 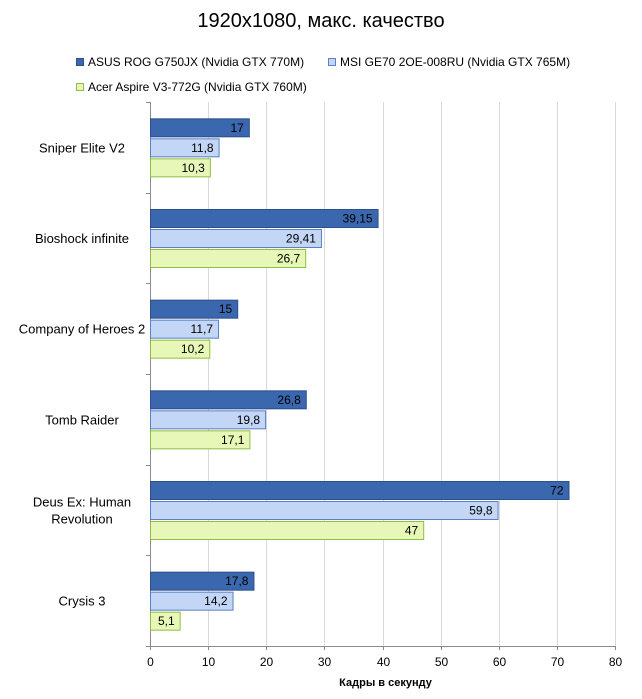 I want to click on bar-value-label: 26,7, so click(x=289, y=259).